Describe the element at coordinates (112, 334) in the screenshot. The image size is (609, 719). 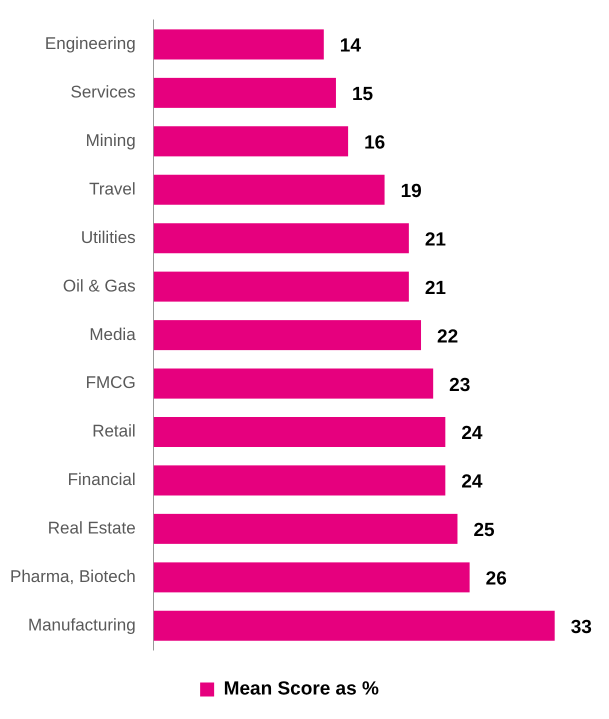
I see `y-tick-label: Media` at that location.